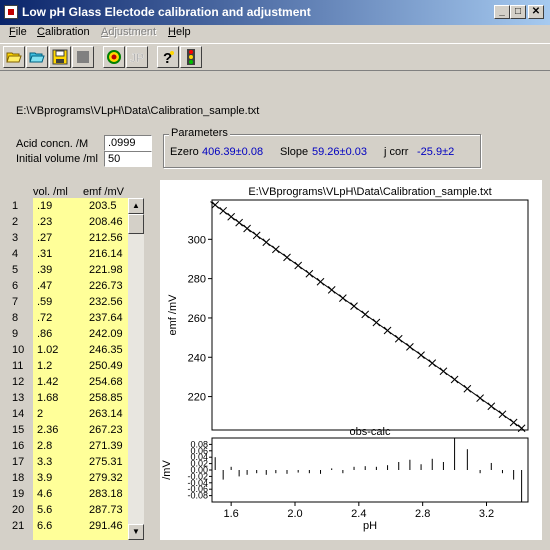 The image size is (550, 550). What do you see at coordinates (107, 479) in the screenshot?
I see `emf-cell: 279.32` at bounding box center [107, 479].